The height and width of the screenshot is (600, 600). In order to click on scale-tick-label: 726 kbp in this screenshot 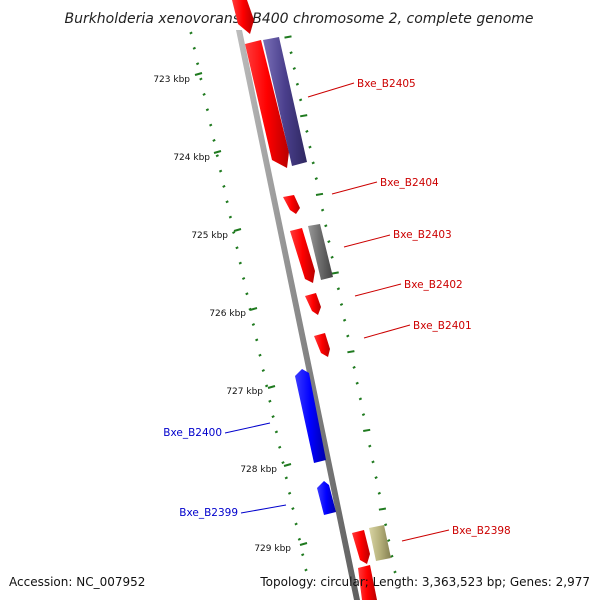, I will do `click(227, 314)`.